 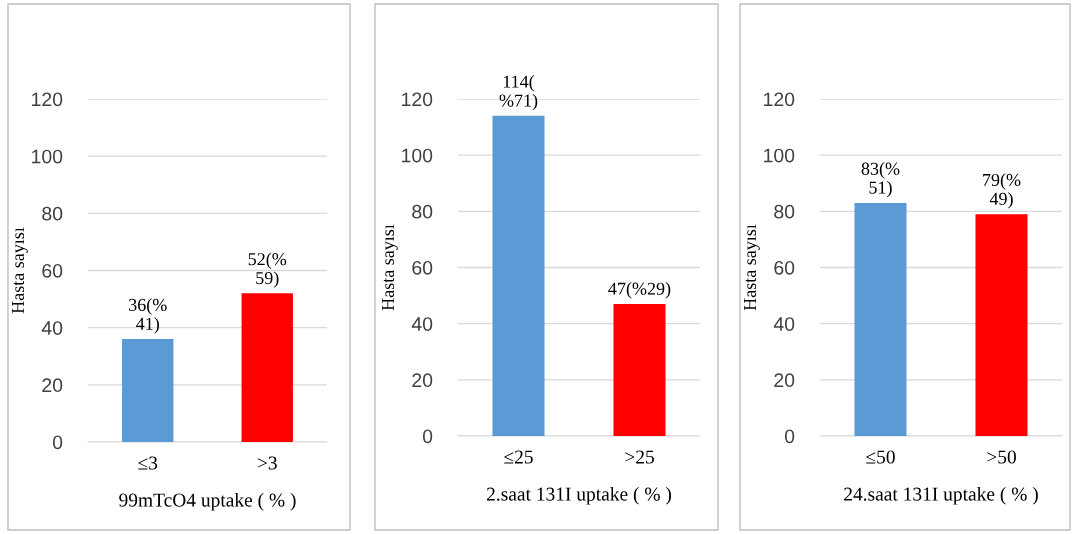 I want to click on data-label: 36(% 41), so click(x=148, y=316).